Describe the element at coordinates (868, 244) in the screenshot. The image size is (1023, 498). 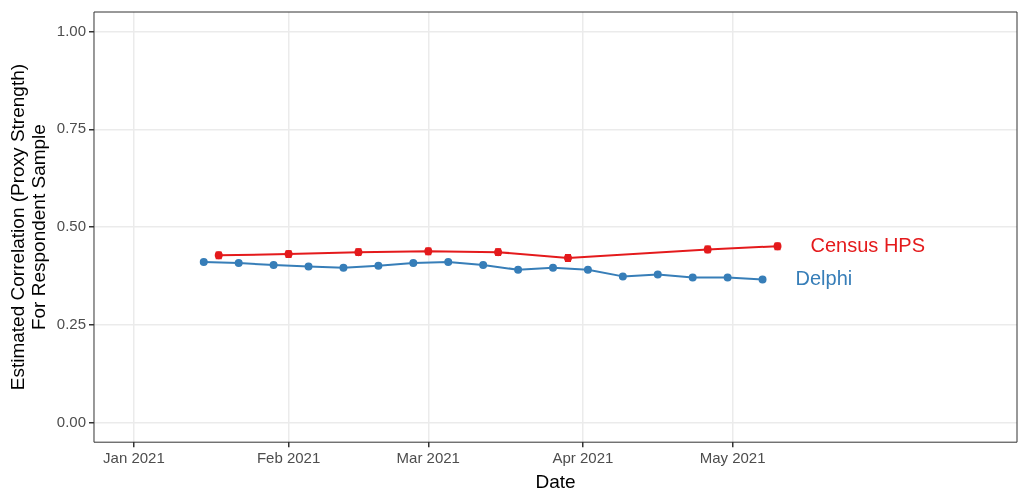
I see `series-label: Census HPS` at that location.